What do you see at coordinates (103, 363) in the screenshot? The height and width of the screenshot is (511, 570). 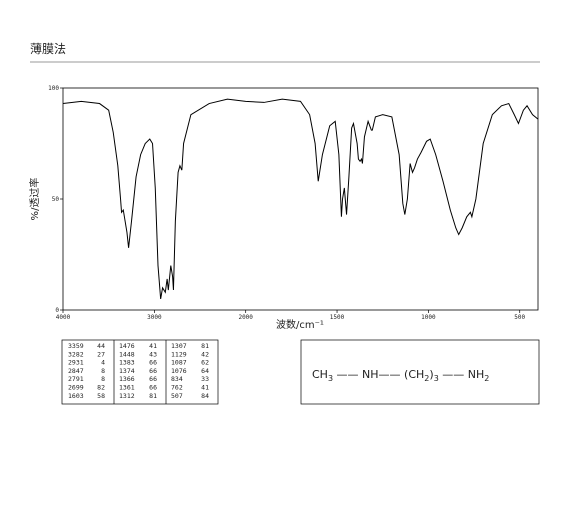 I see `peak-intensity: 4` at bounding box center [103, 363].